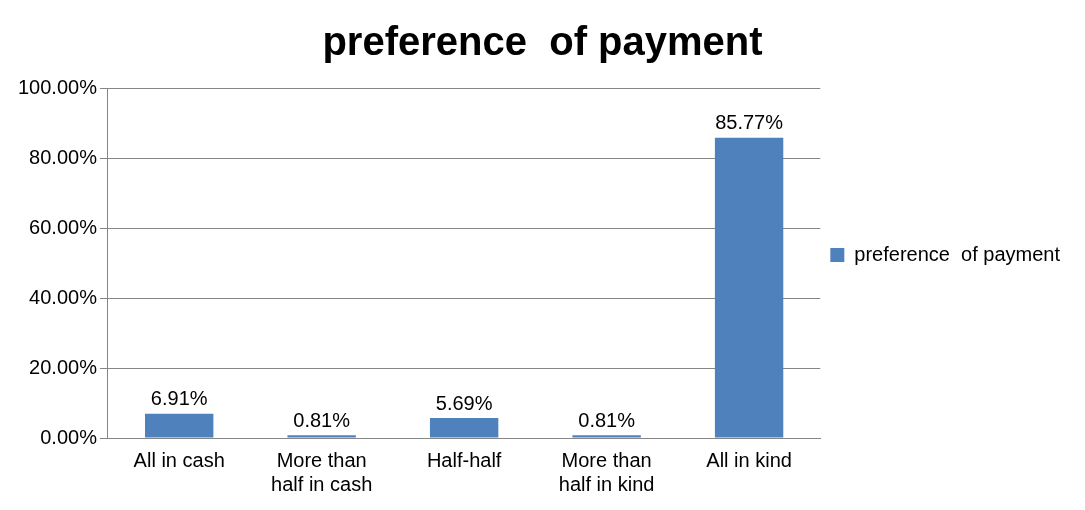 The width and height of the screenshot is (1085, 510). What do you see at coordinates (63, 226) in the screenshot?
I see `y-tick-label: 60.00%` at bounding box center [63, 226].